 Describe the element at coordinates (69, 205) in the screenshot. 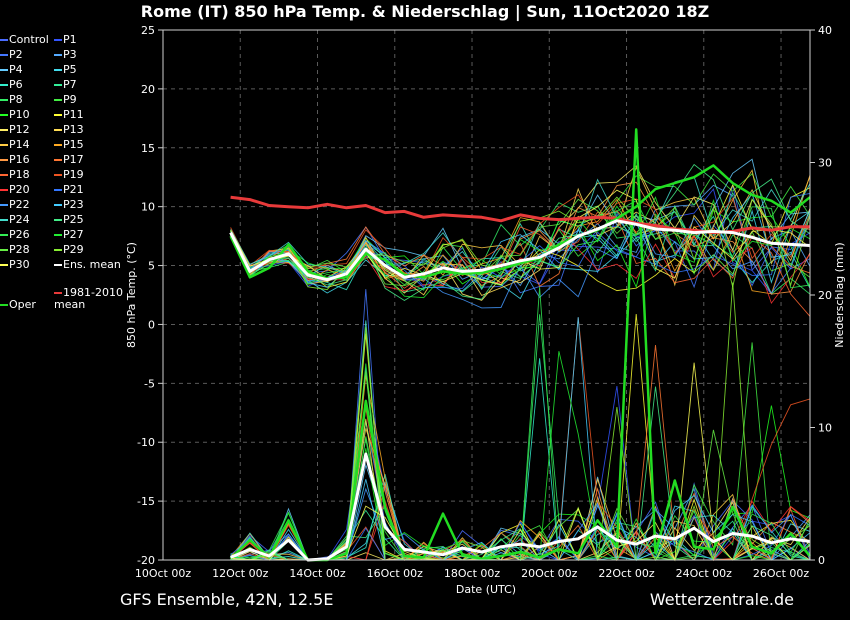

I see `legend-item: P23` at that location.